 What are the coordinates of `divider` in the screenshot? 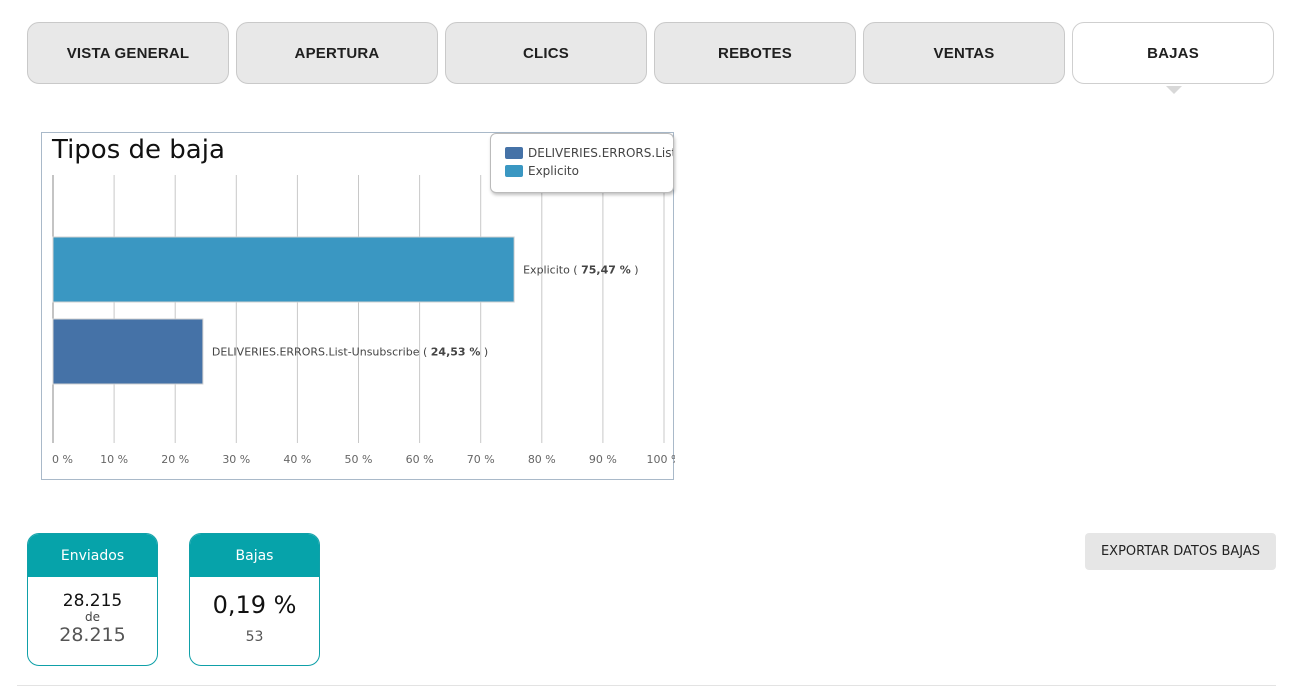 It's located at (646, 685).